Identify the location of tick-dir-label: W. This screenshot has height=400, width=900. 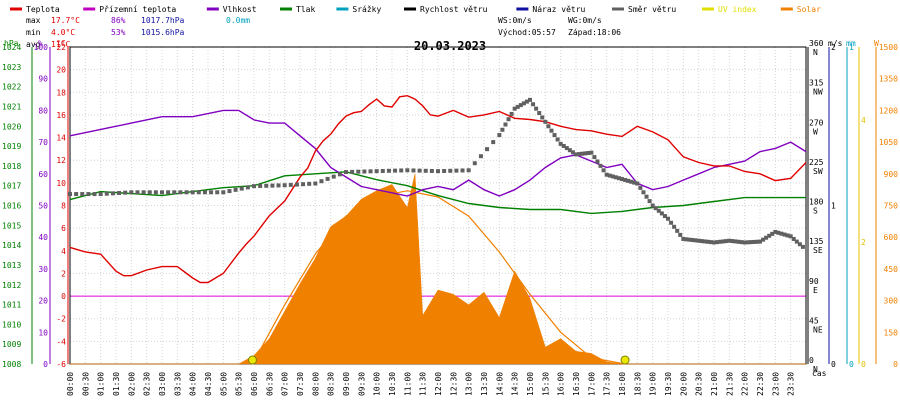
(815, 131).